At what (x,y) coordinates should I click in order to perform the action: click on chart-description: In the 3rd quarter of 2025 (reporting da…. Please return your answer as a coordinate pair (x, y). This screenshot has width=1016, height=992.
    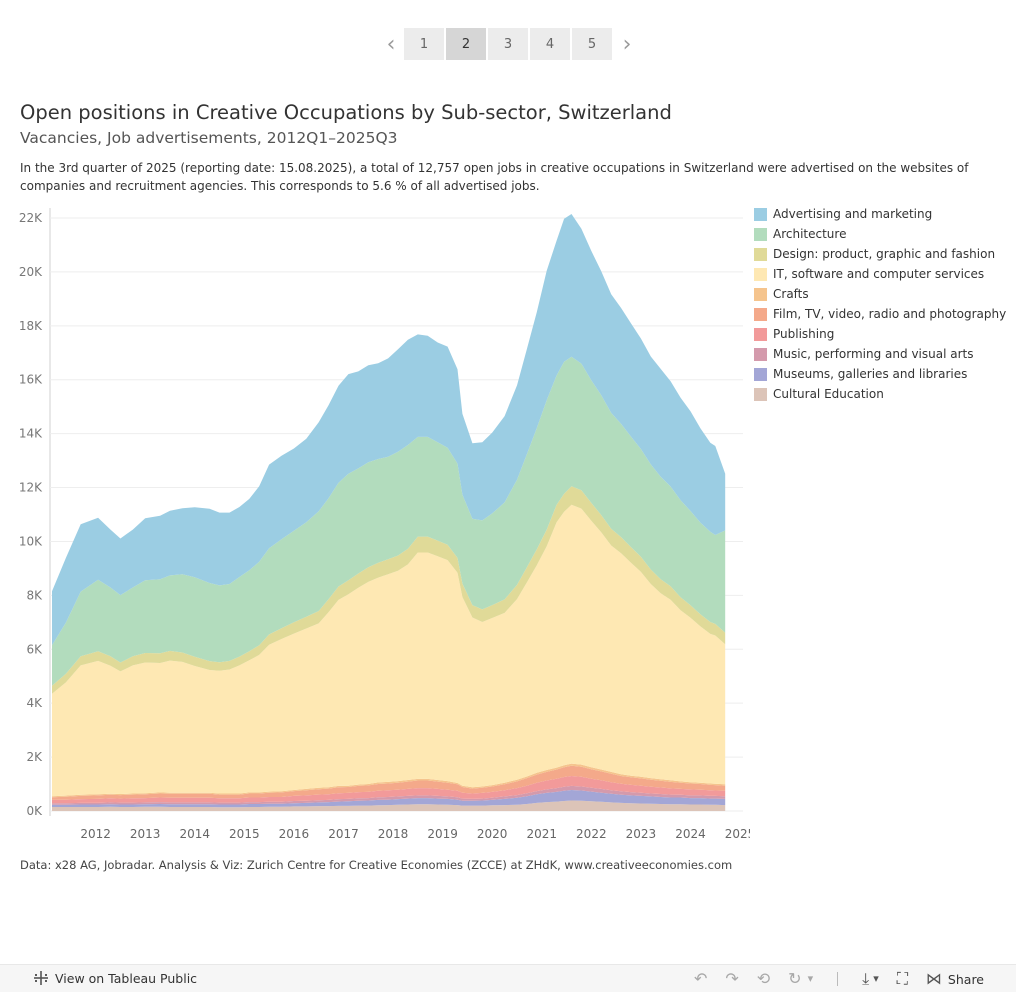
    Looking at the image, I should click on (494, 177).